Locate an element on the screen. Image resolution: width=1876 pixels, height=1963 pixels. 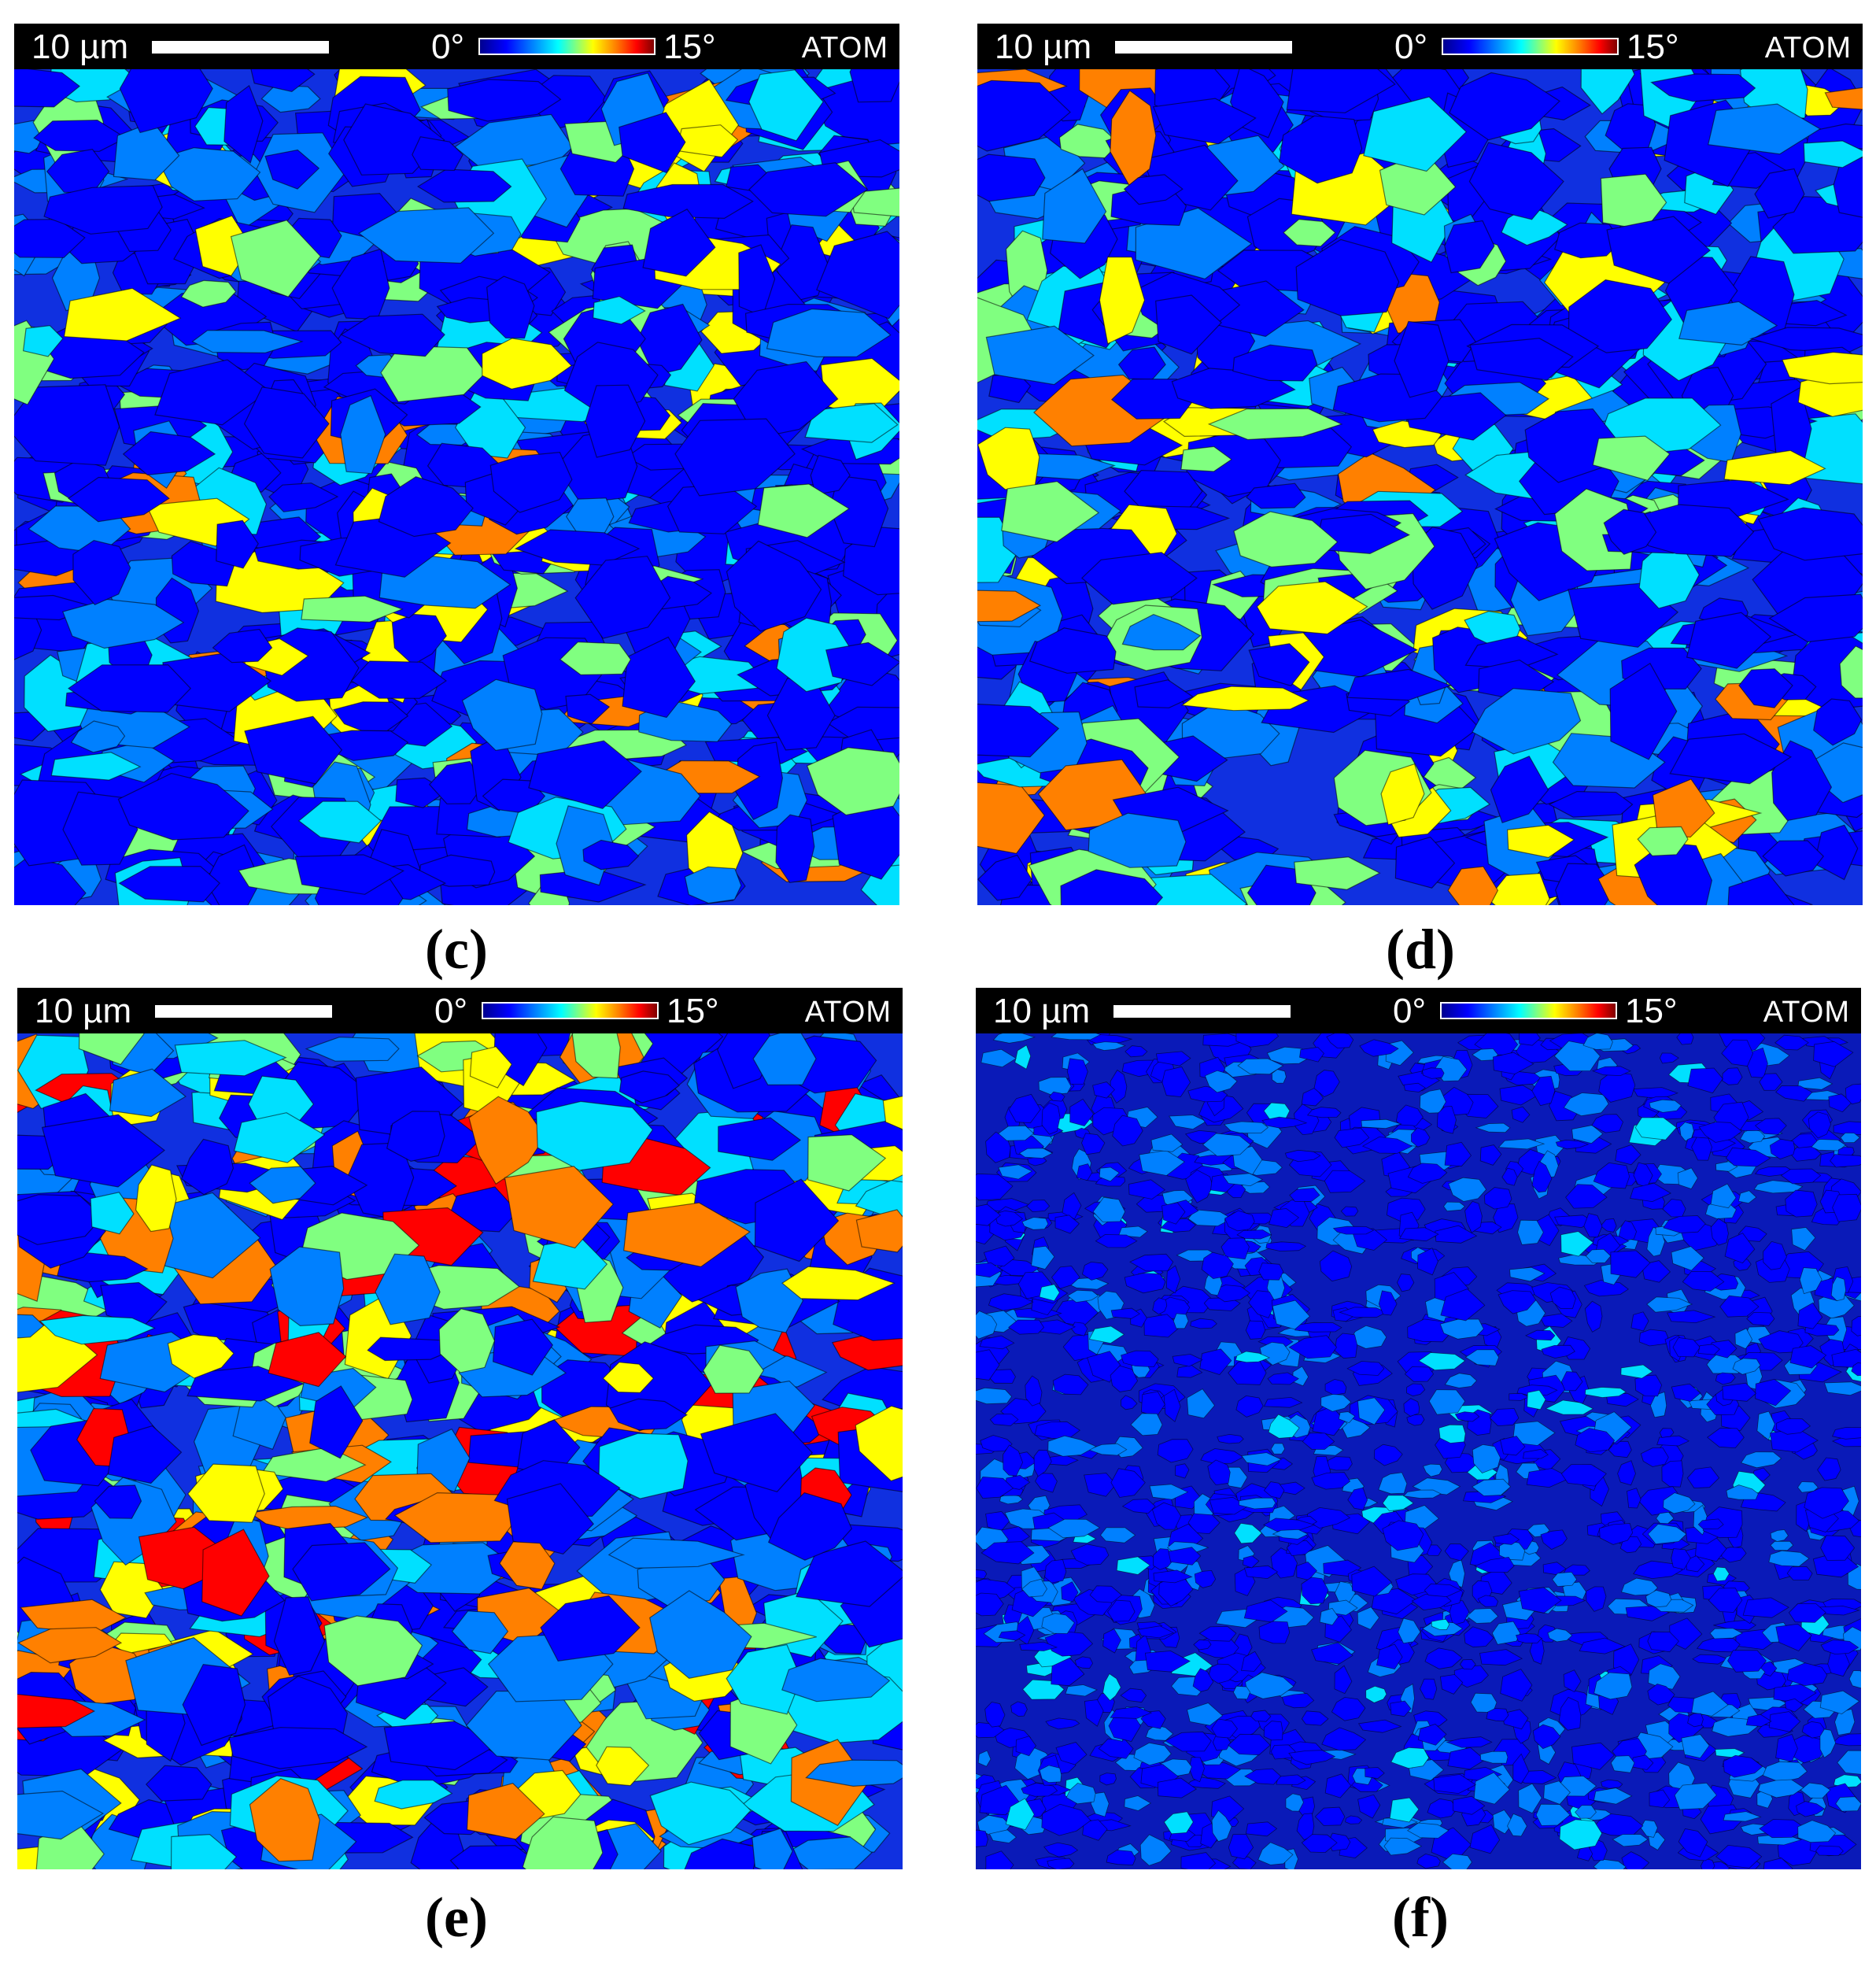
caption-e: (e) is located at coordinates (456, 1918).